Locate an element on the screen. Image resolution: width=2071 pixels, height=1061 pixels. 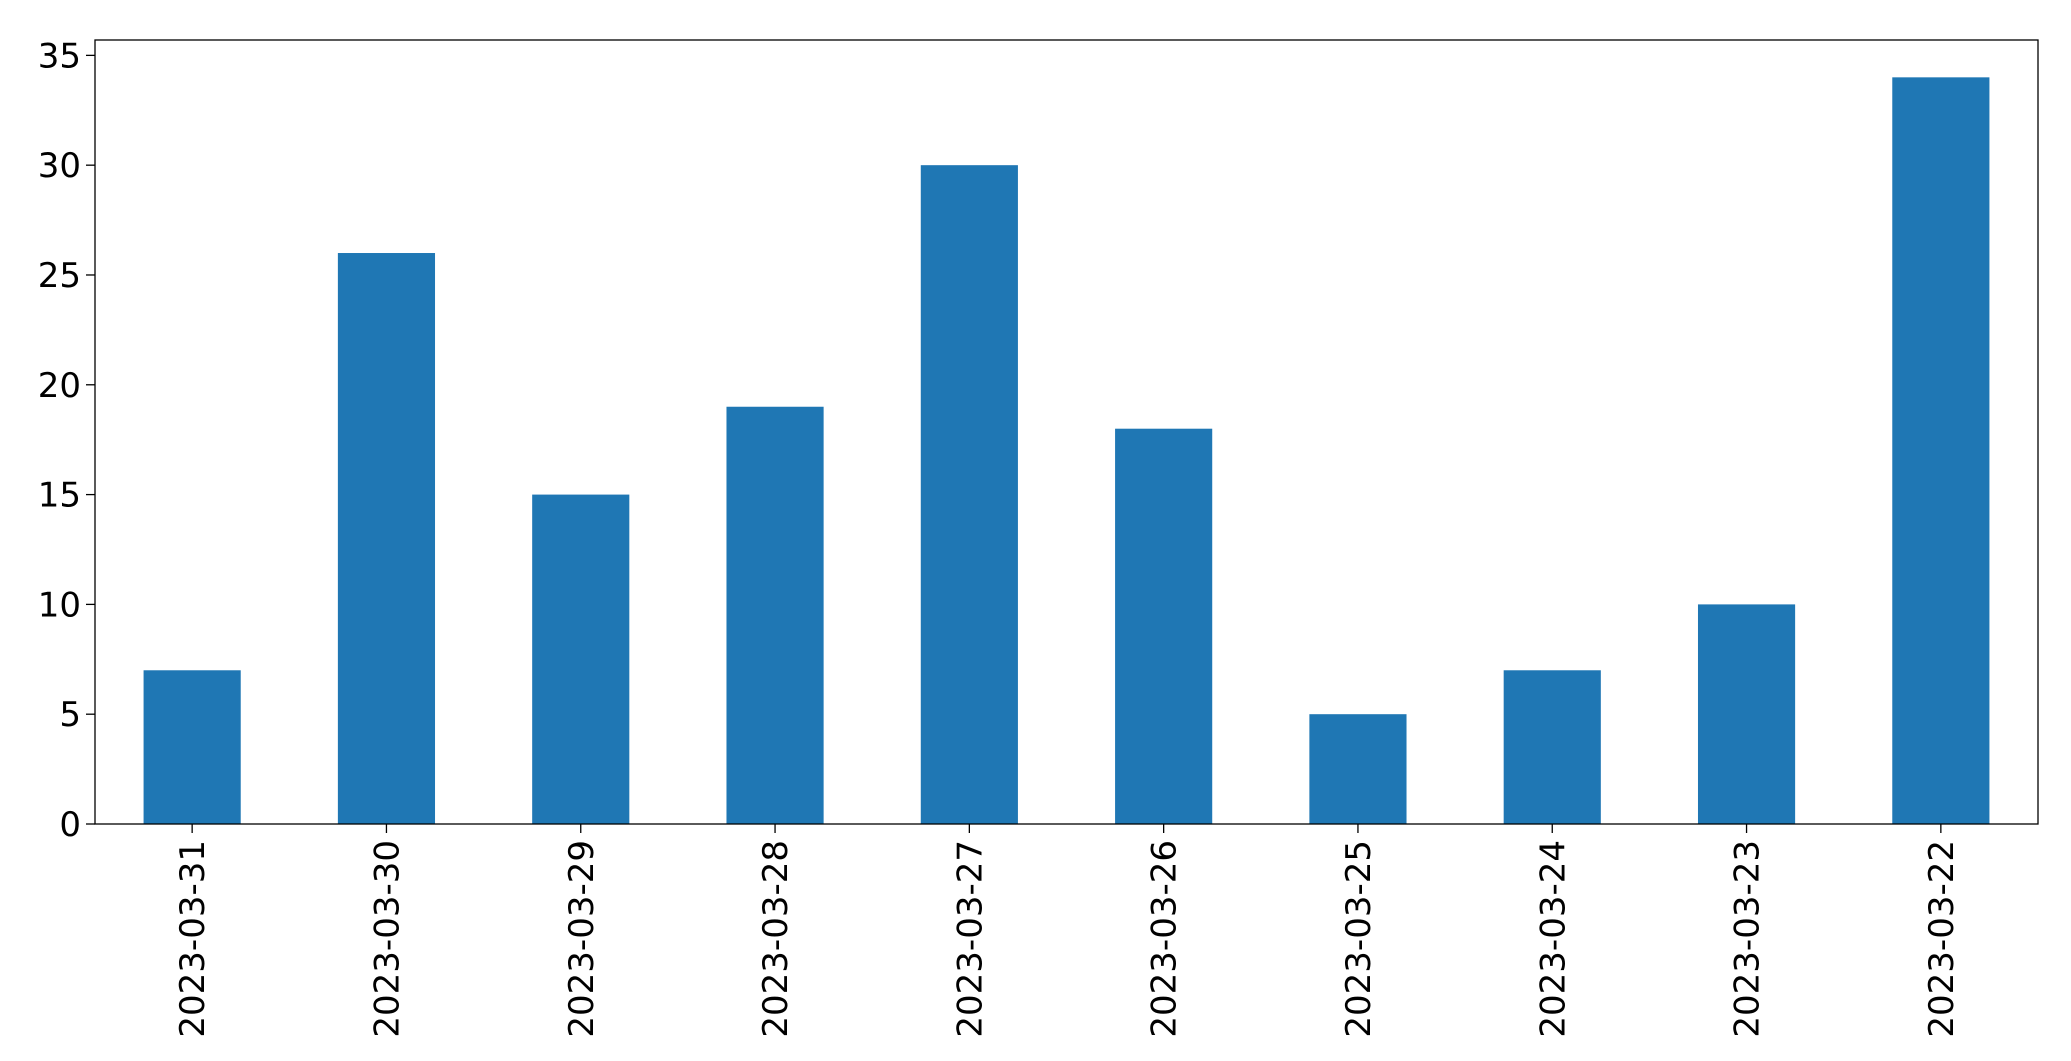
x-tick-label: 2023-03-24 is located at coordinates (1553, 939).